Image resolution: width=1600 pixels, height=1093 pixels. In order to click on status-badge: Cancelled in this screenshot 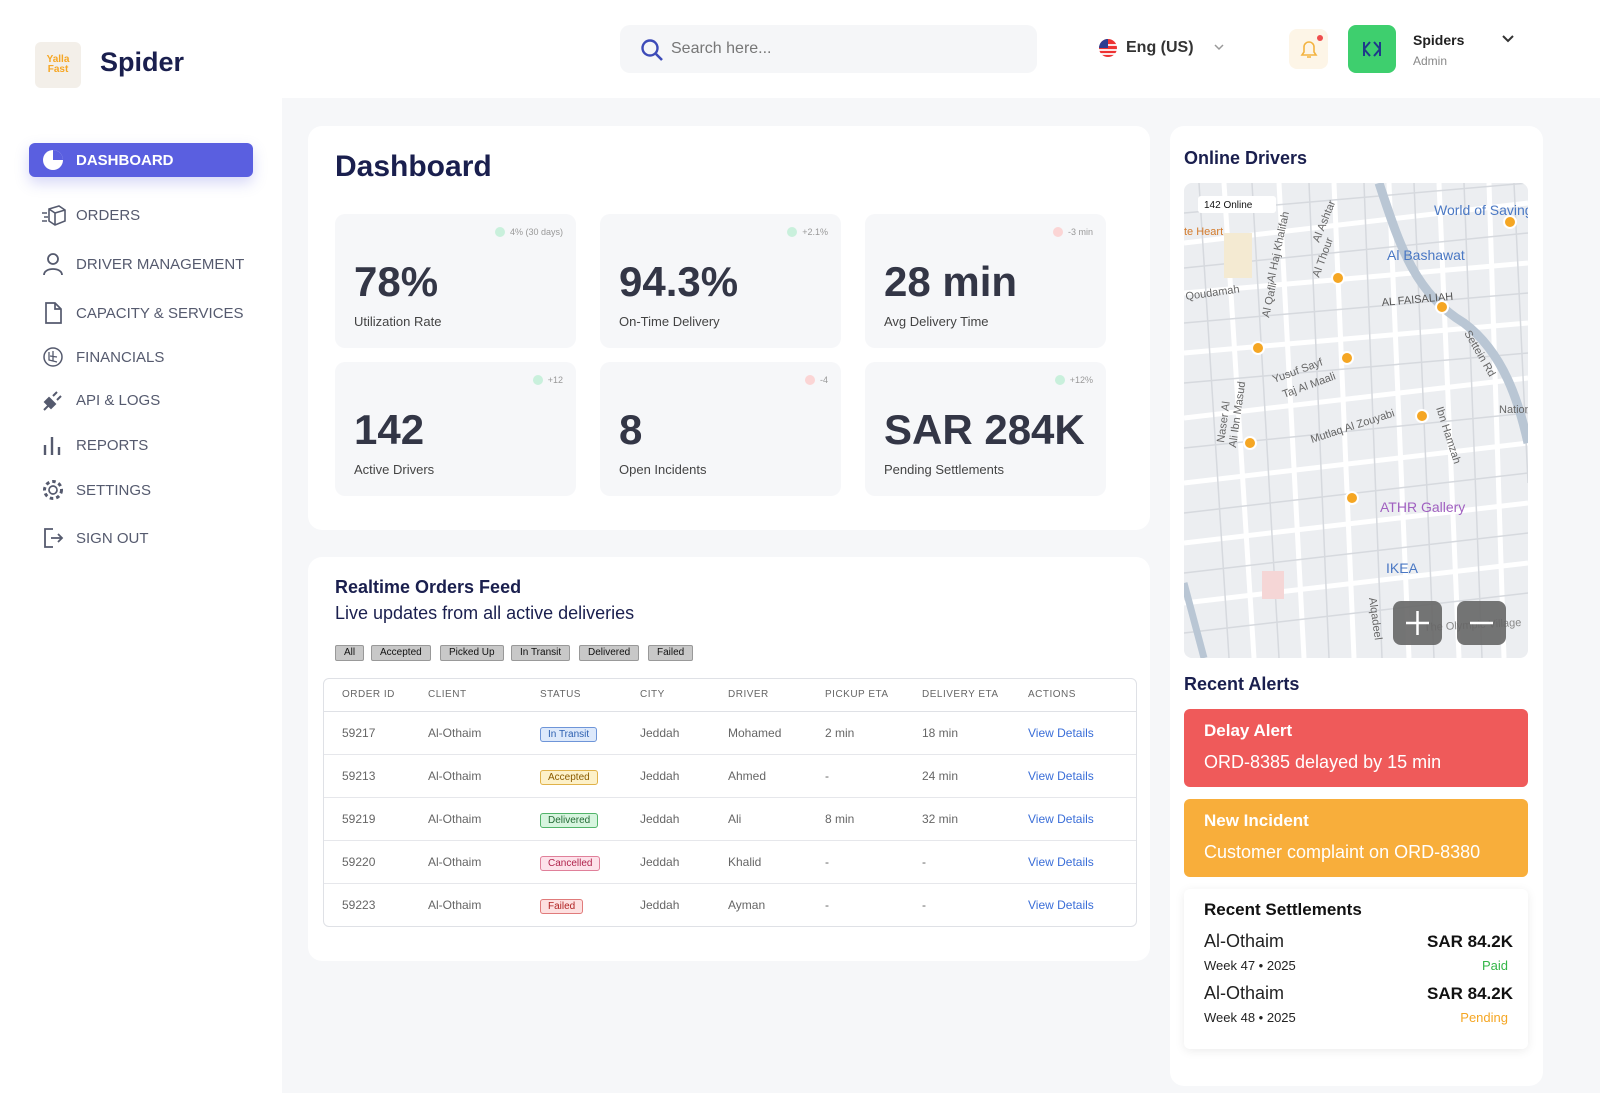, I will do `click(570, 863)`.